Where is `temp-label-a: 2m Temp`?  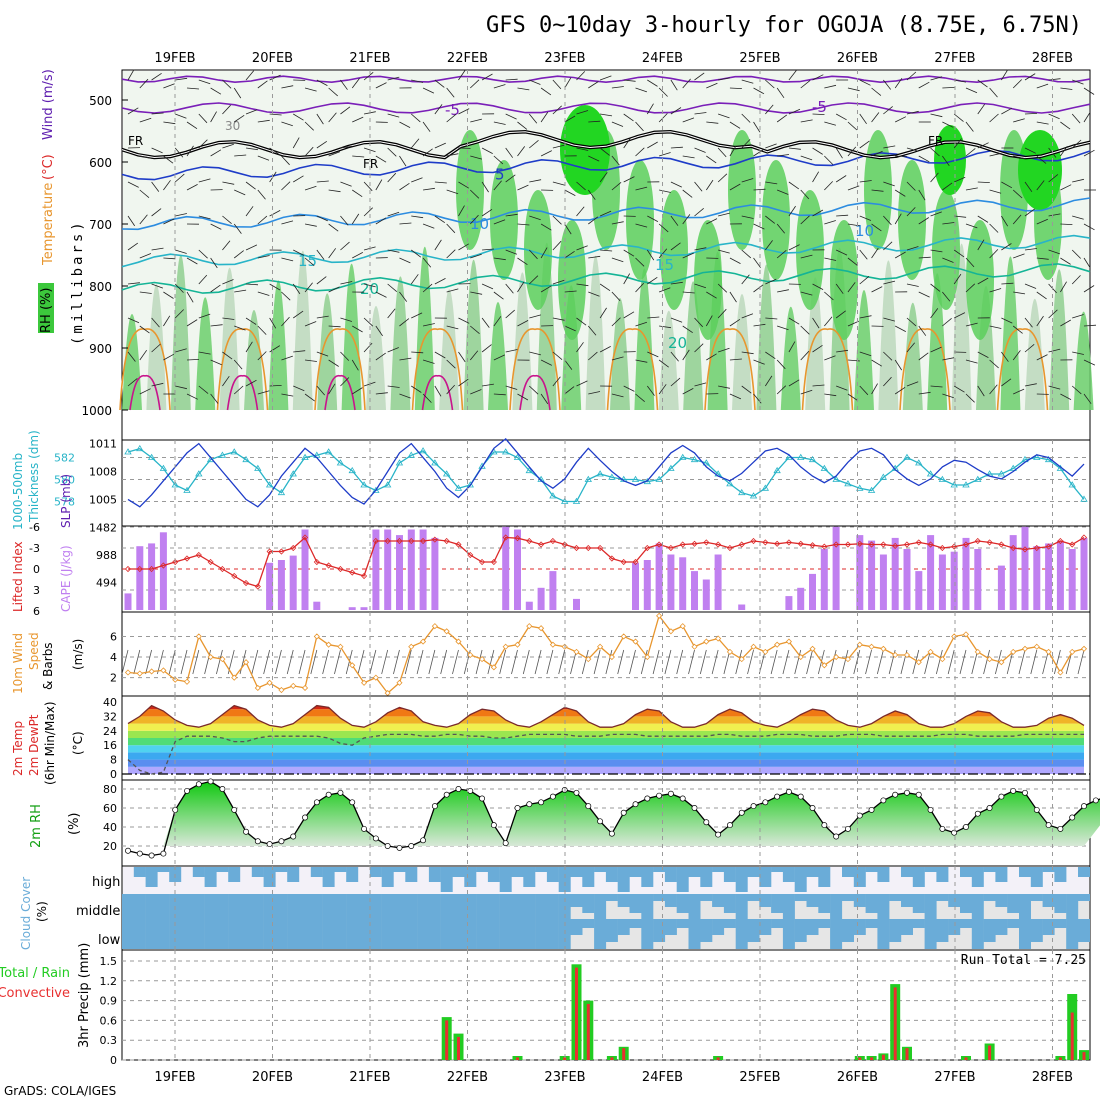
temp-label-a: 2m Temp is located at coordinates (18, 748).